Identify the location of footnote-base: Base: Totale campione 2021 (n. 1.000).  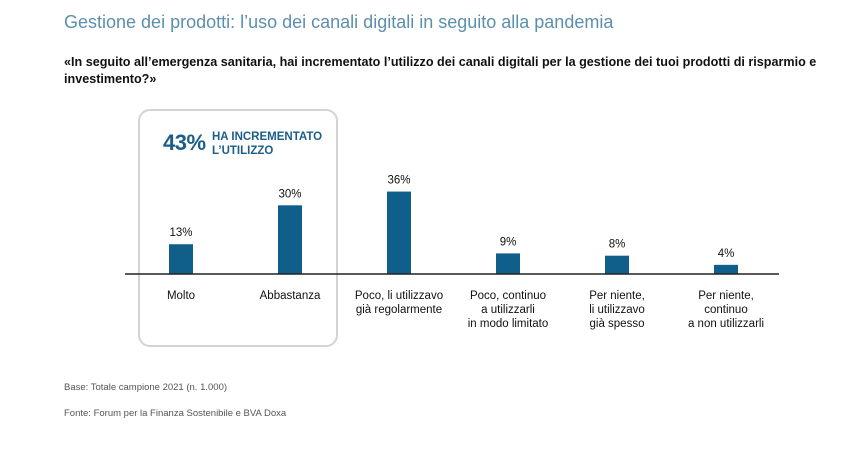
(146, 387).